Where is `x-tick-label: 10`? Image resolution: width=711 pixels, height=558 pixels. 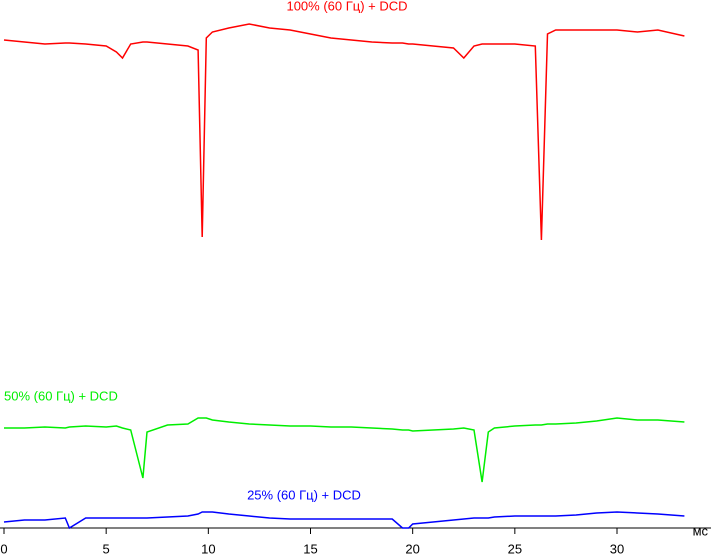
x-tick-label: 10 is located at coordinates (208, 548).